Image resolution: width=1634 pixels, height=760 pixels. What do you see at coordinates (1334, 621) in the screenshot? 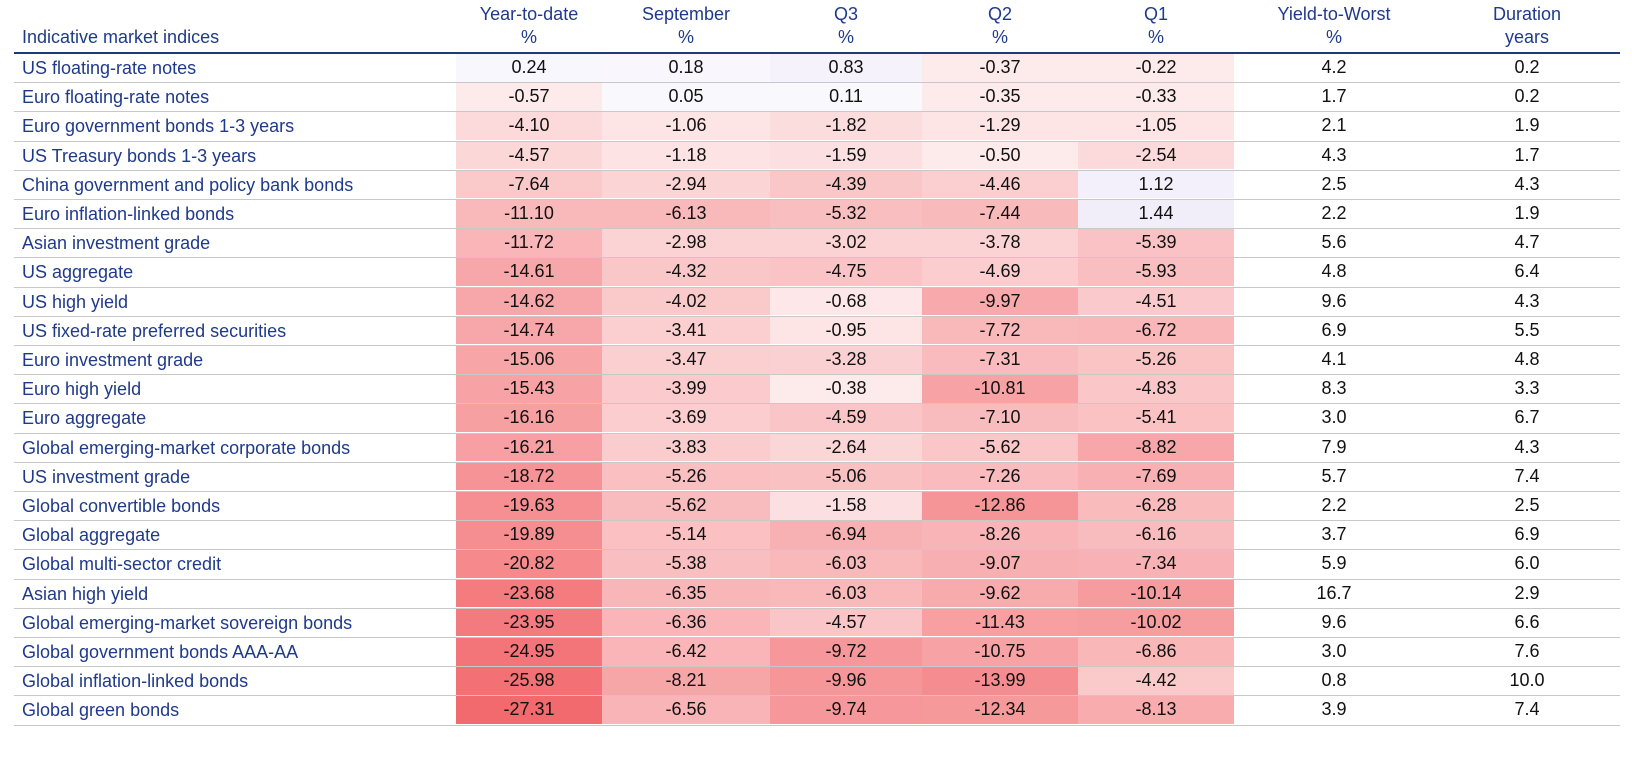
I see `value-cell: 9.6` at bounding box center [1334, 621].